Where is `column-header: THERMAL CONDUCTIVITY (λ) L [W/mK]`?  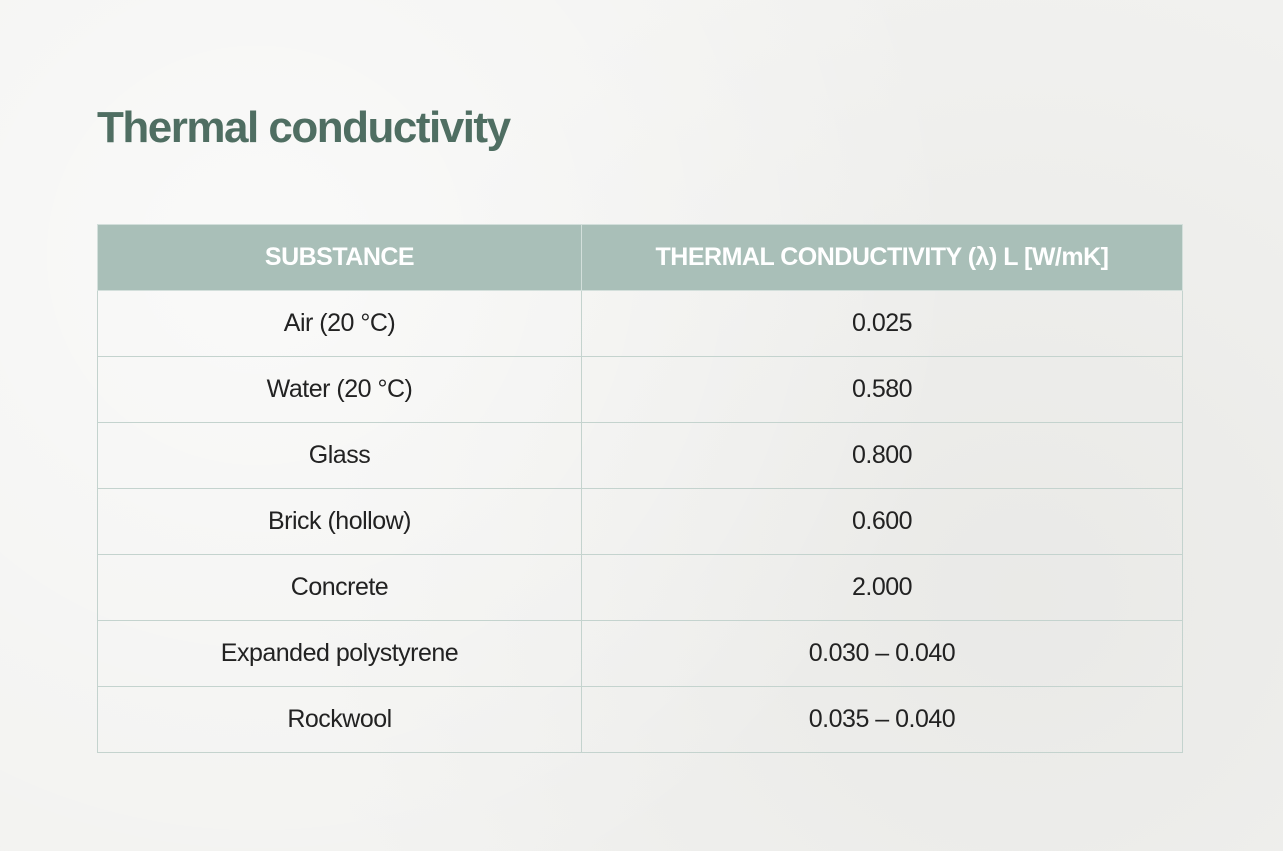
column-header: THERMAL CONDUCTIVITY (λ) L [W/mK] is located at coordinates (882, 257).